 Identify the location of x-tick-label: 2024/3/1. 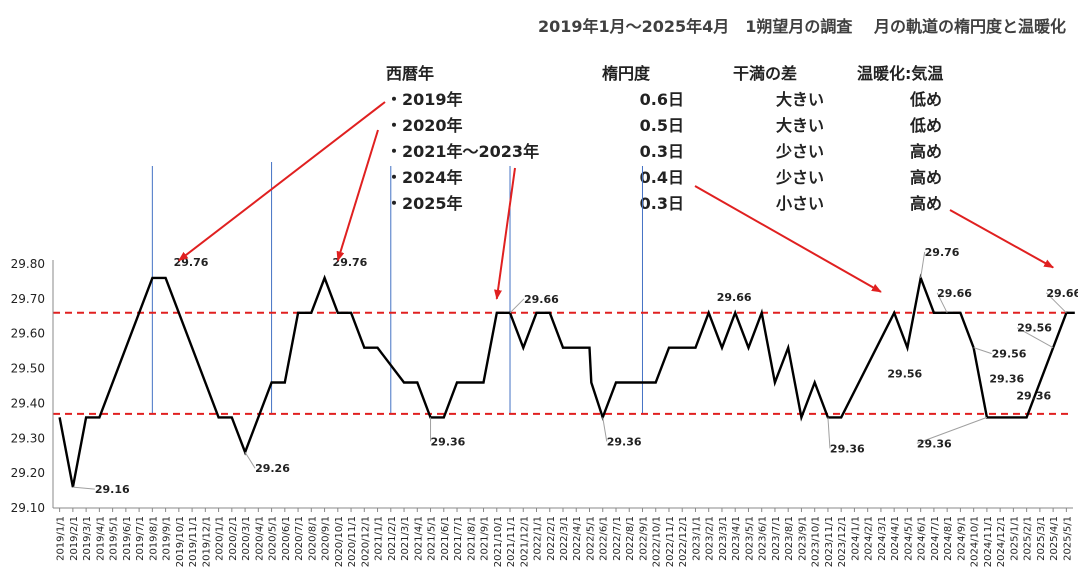
(882, 538).